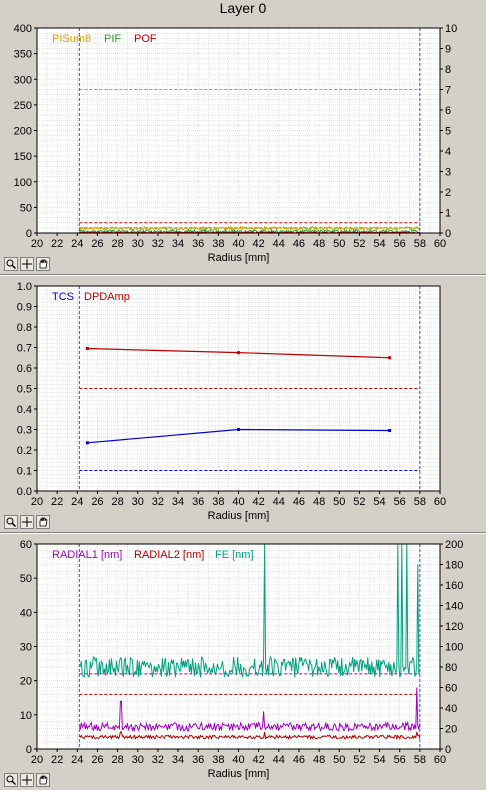 Image resolution: width=486 pixels, height=790 pixels. Describe the element at coordinates (26, 613) in the screenshot. I see `y-tick-label: 40` at that location.